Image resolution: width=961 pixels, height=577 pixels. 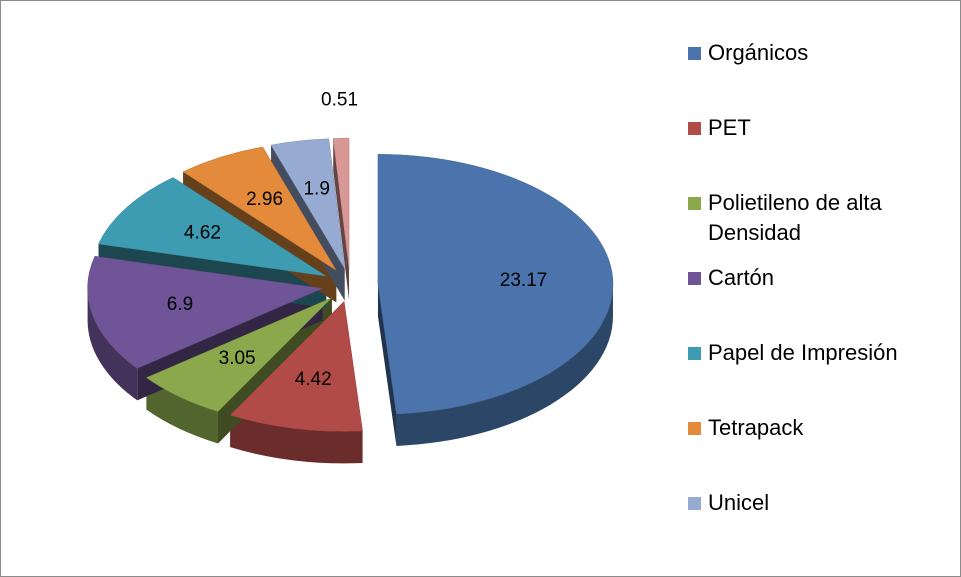 I want to click on data-label: 4.42, so click(x=313, y=379).